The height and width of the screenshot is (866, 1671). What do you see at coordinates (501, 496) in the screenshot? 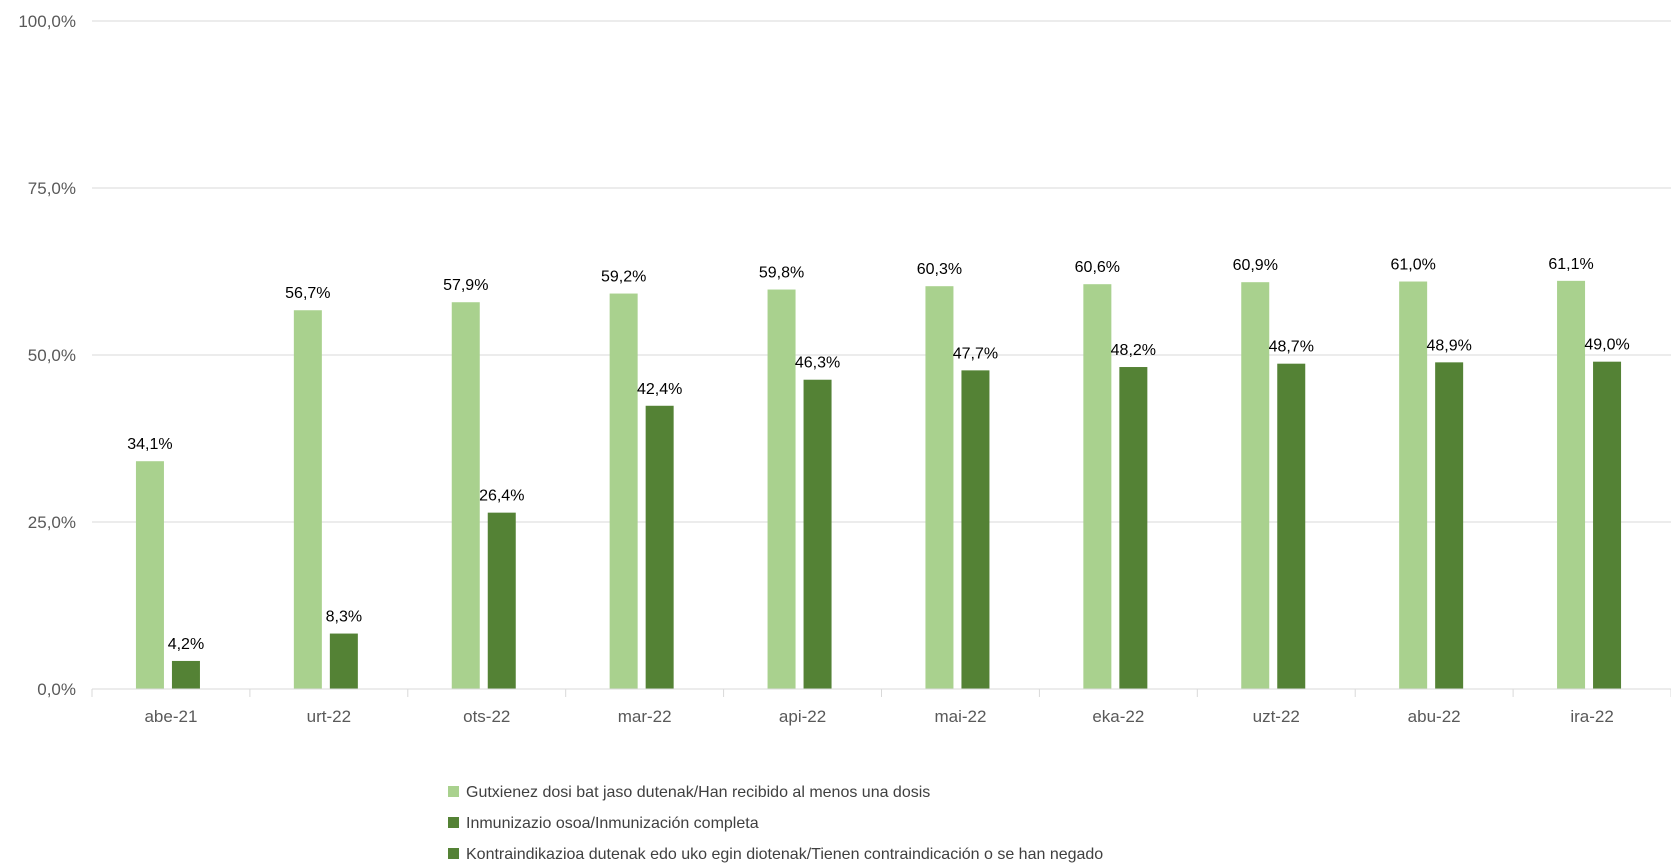
I see `data-label: 26,4%` at bounding box center [501, 496].